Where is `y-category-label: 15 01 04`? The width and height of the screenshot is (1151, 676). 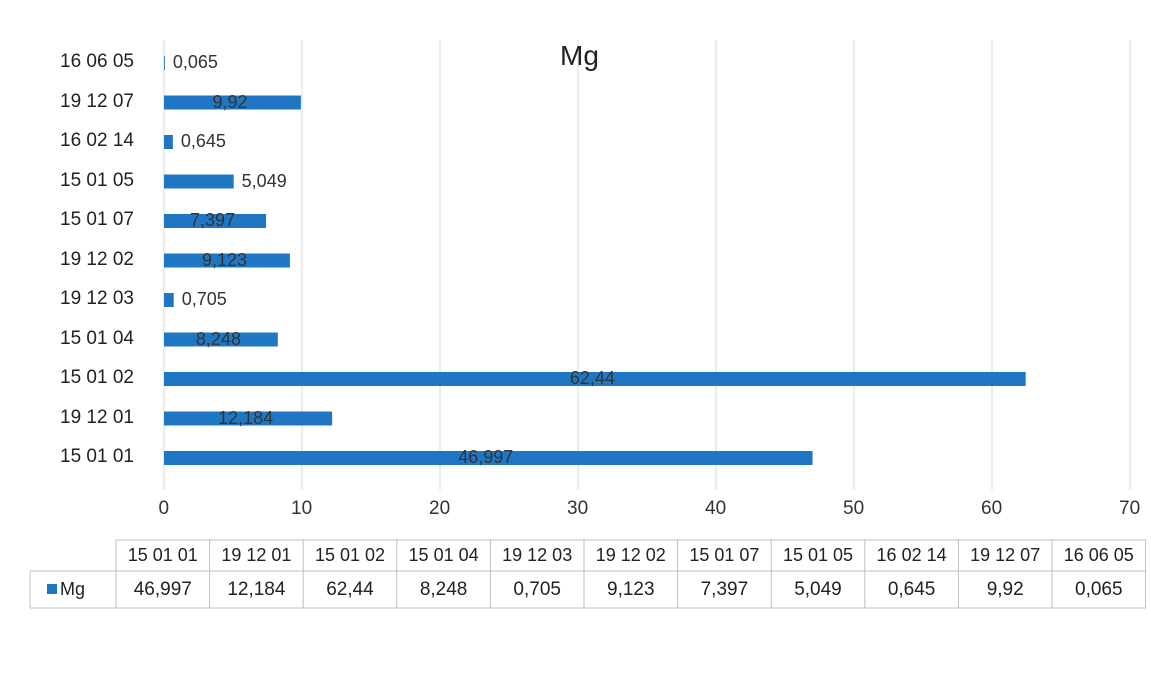
y-category-label: 15 01 04 is located at coordinates (97, 338).